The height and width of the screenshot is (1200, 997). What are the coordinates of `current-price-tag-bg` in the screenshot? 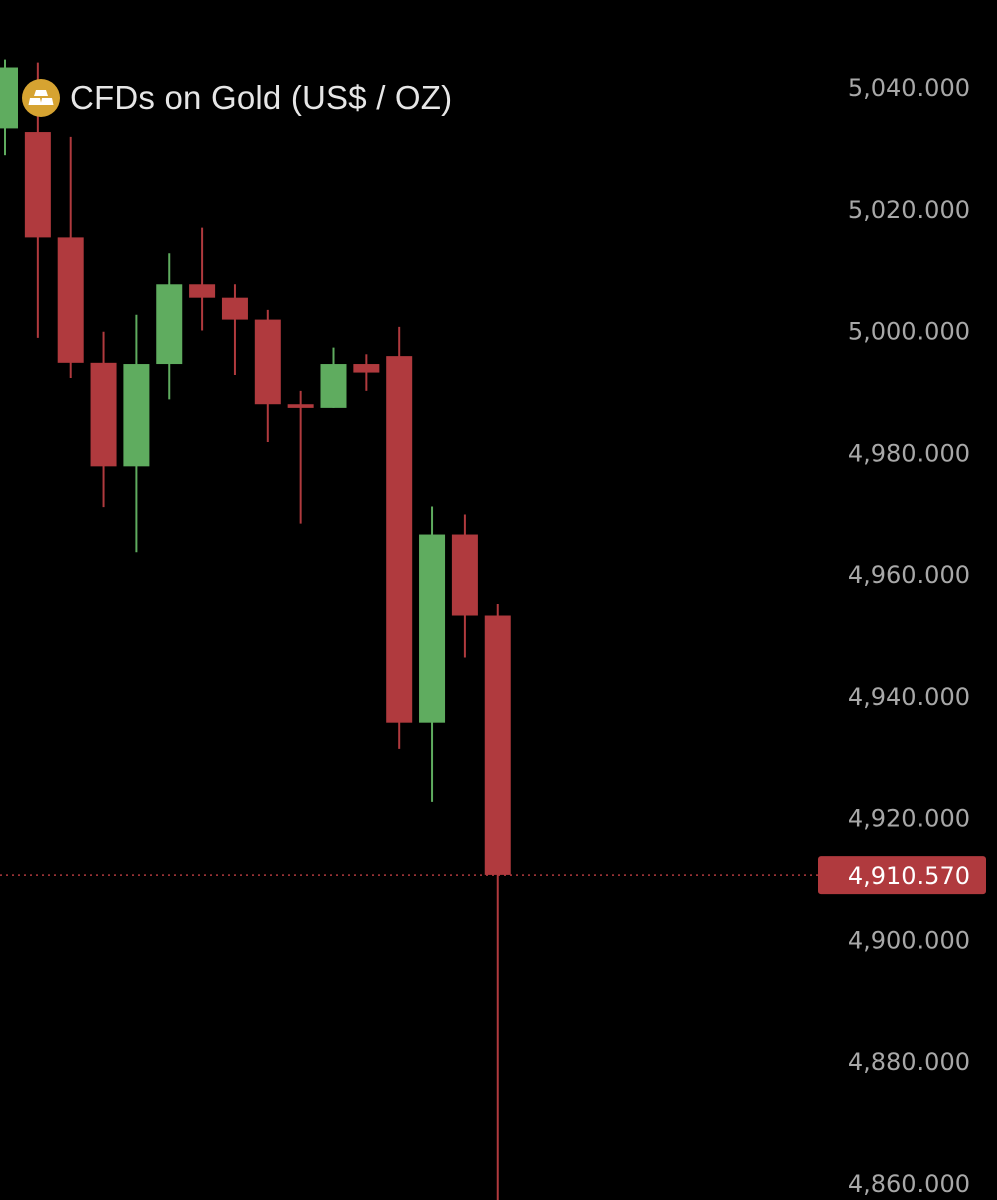 It's located at (902, 875).